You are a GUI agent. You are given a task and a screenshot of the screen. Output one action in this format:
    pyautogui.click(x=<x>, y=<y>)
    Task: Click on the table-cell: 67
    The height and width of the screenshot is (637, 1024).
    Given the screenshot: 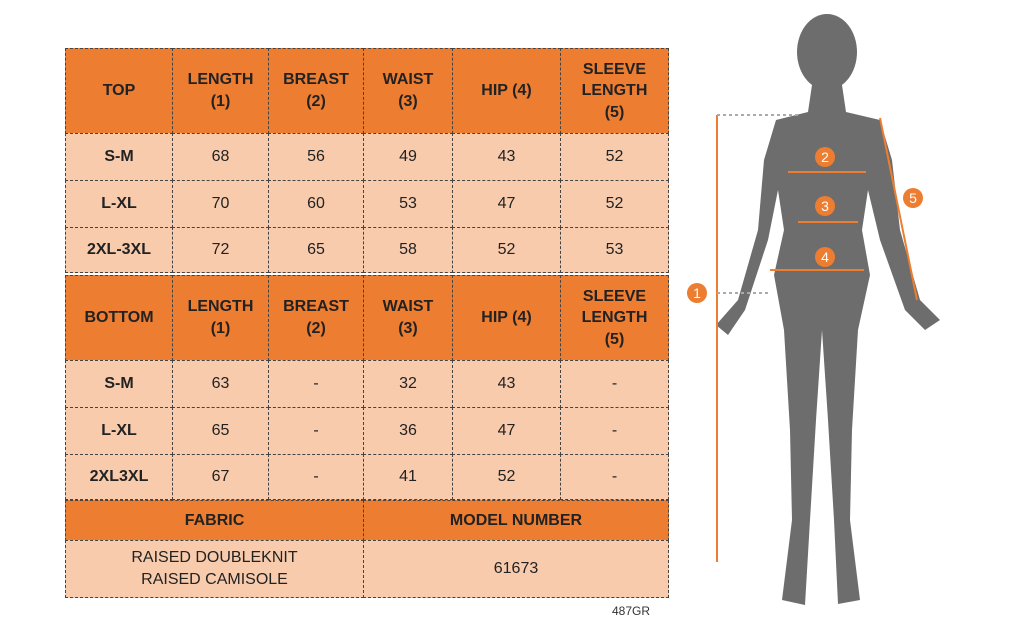 What is the action you would take?
    pyautogui.click(x=220, y=477)
    